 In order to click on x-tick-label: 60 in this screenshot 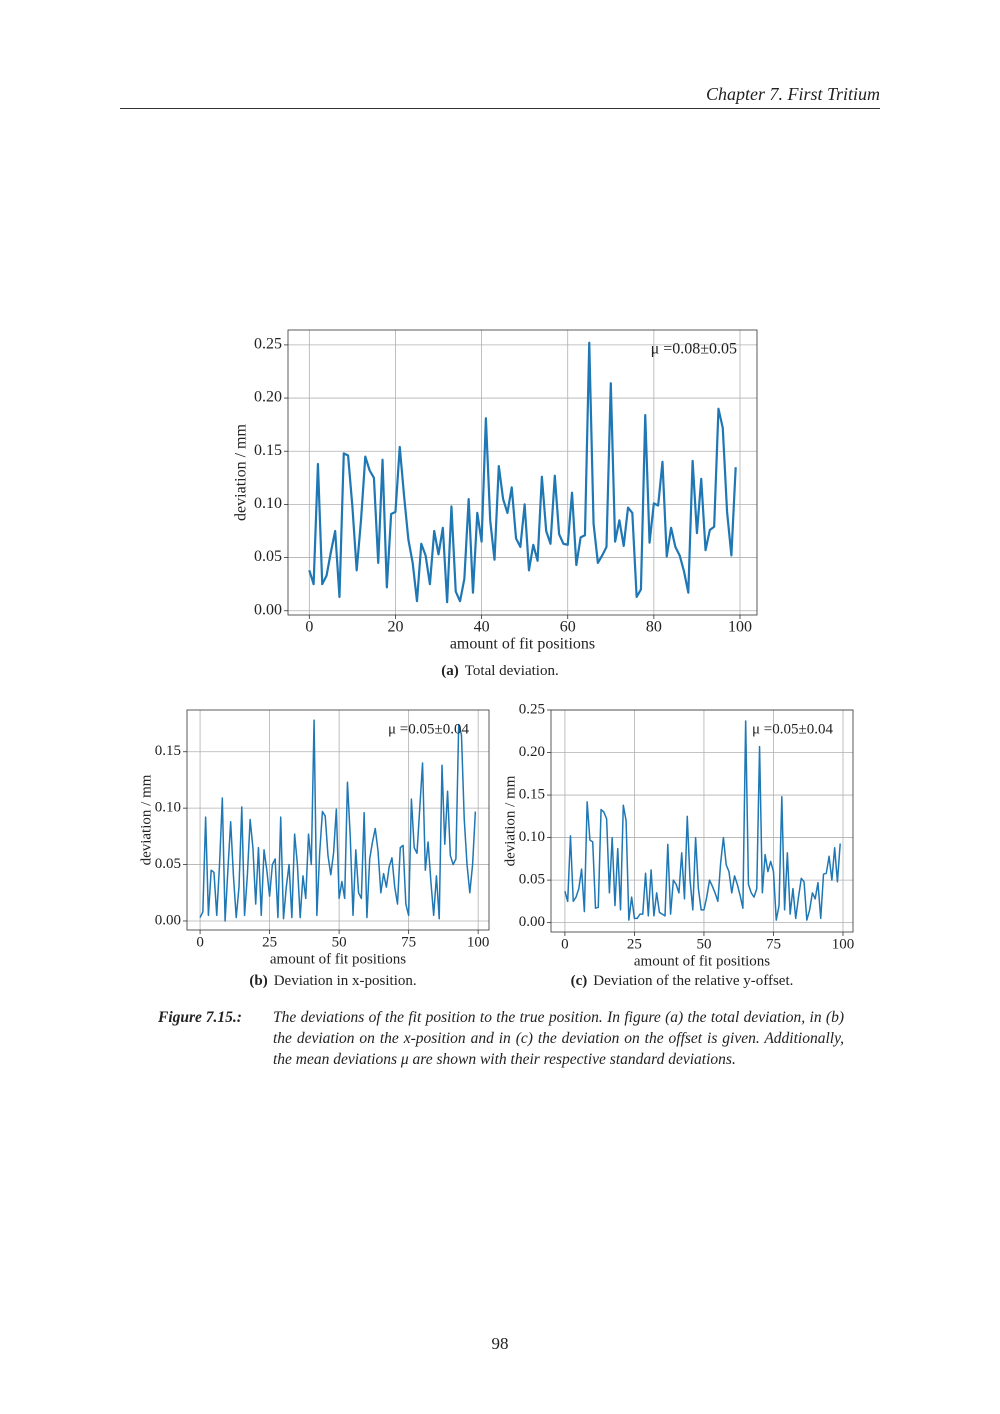, I will do `click(568, 627)`.